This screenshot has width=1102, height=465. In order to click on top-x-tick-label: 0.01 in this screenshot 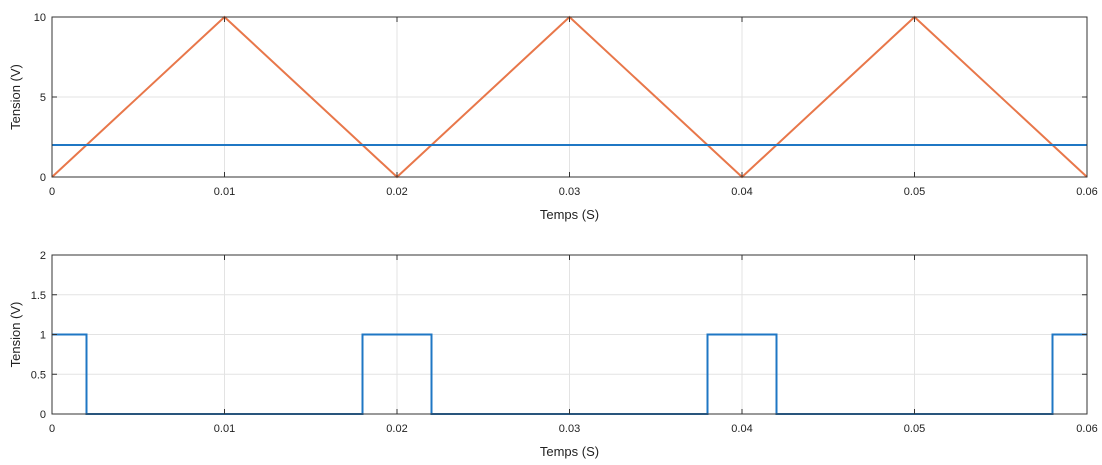, I will do `click(224, 192)`.